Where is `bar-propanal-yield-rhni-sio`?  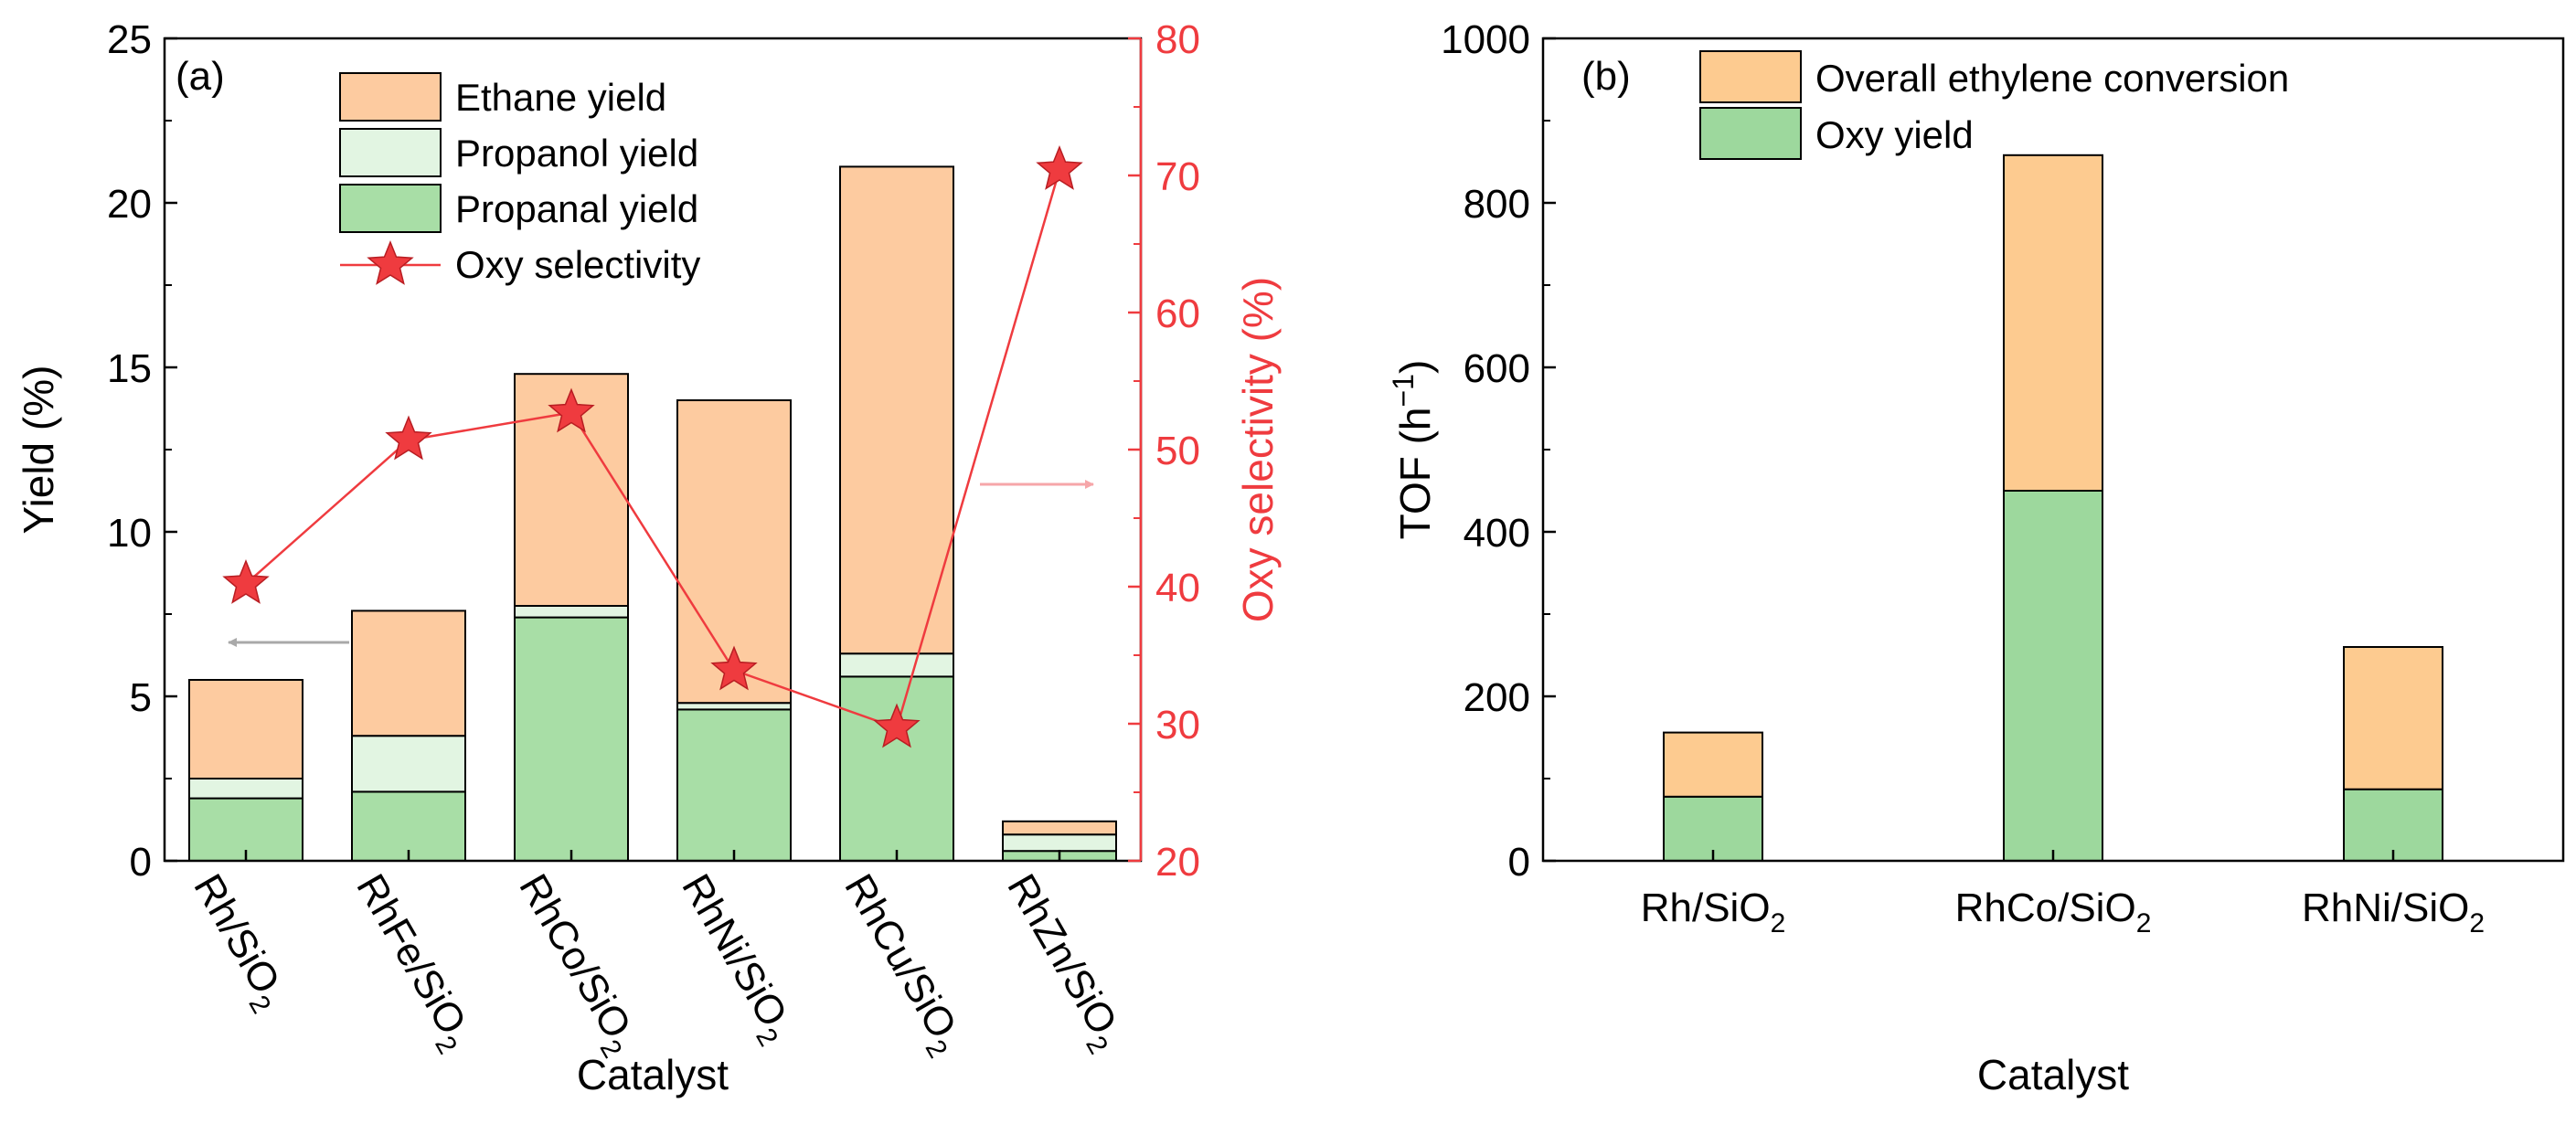 bar-propanal-yield-rhni-sio is located at coordinates (734, 785).